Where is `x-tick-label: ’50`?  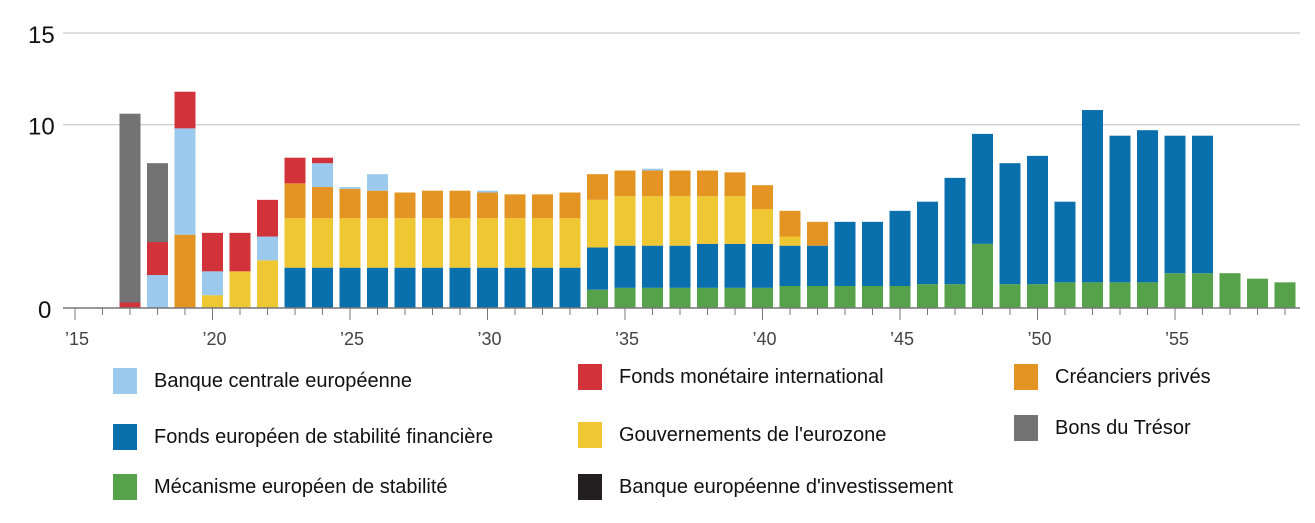 x-tick-label: ’50 is located at coordinates (1040, 339).